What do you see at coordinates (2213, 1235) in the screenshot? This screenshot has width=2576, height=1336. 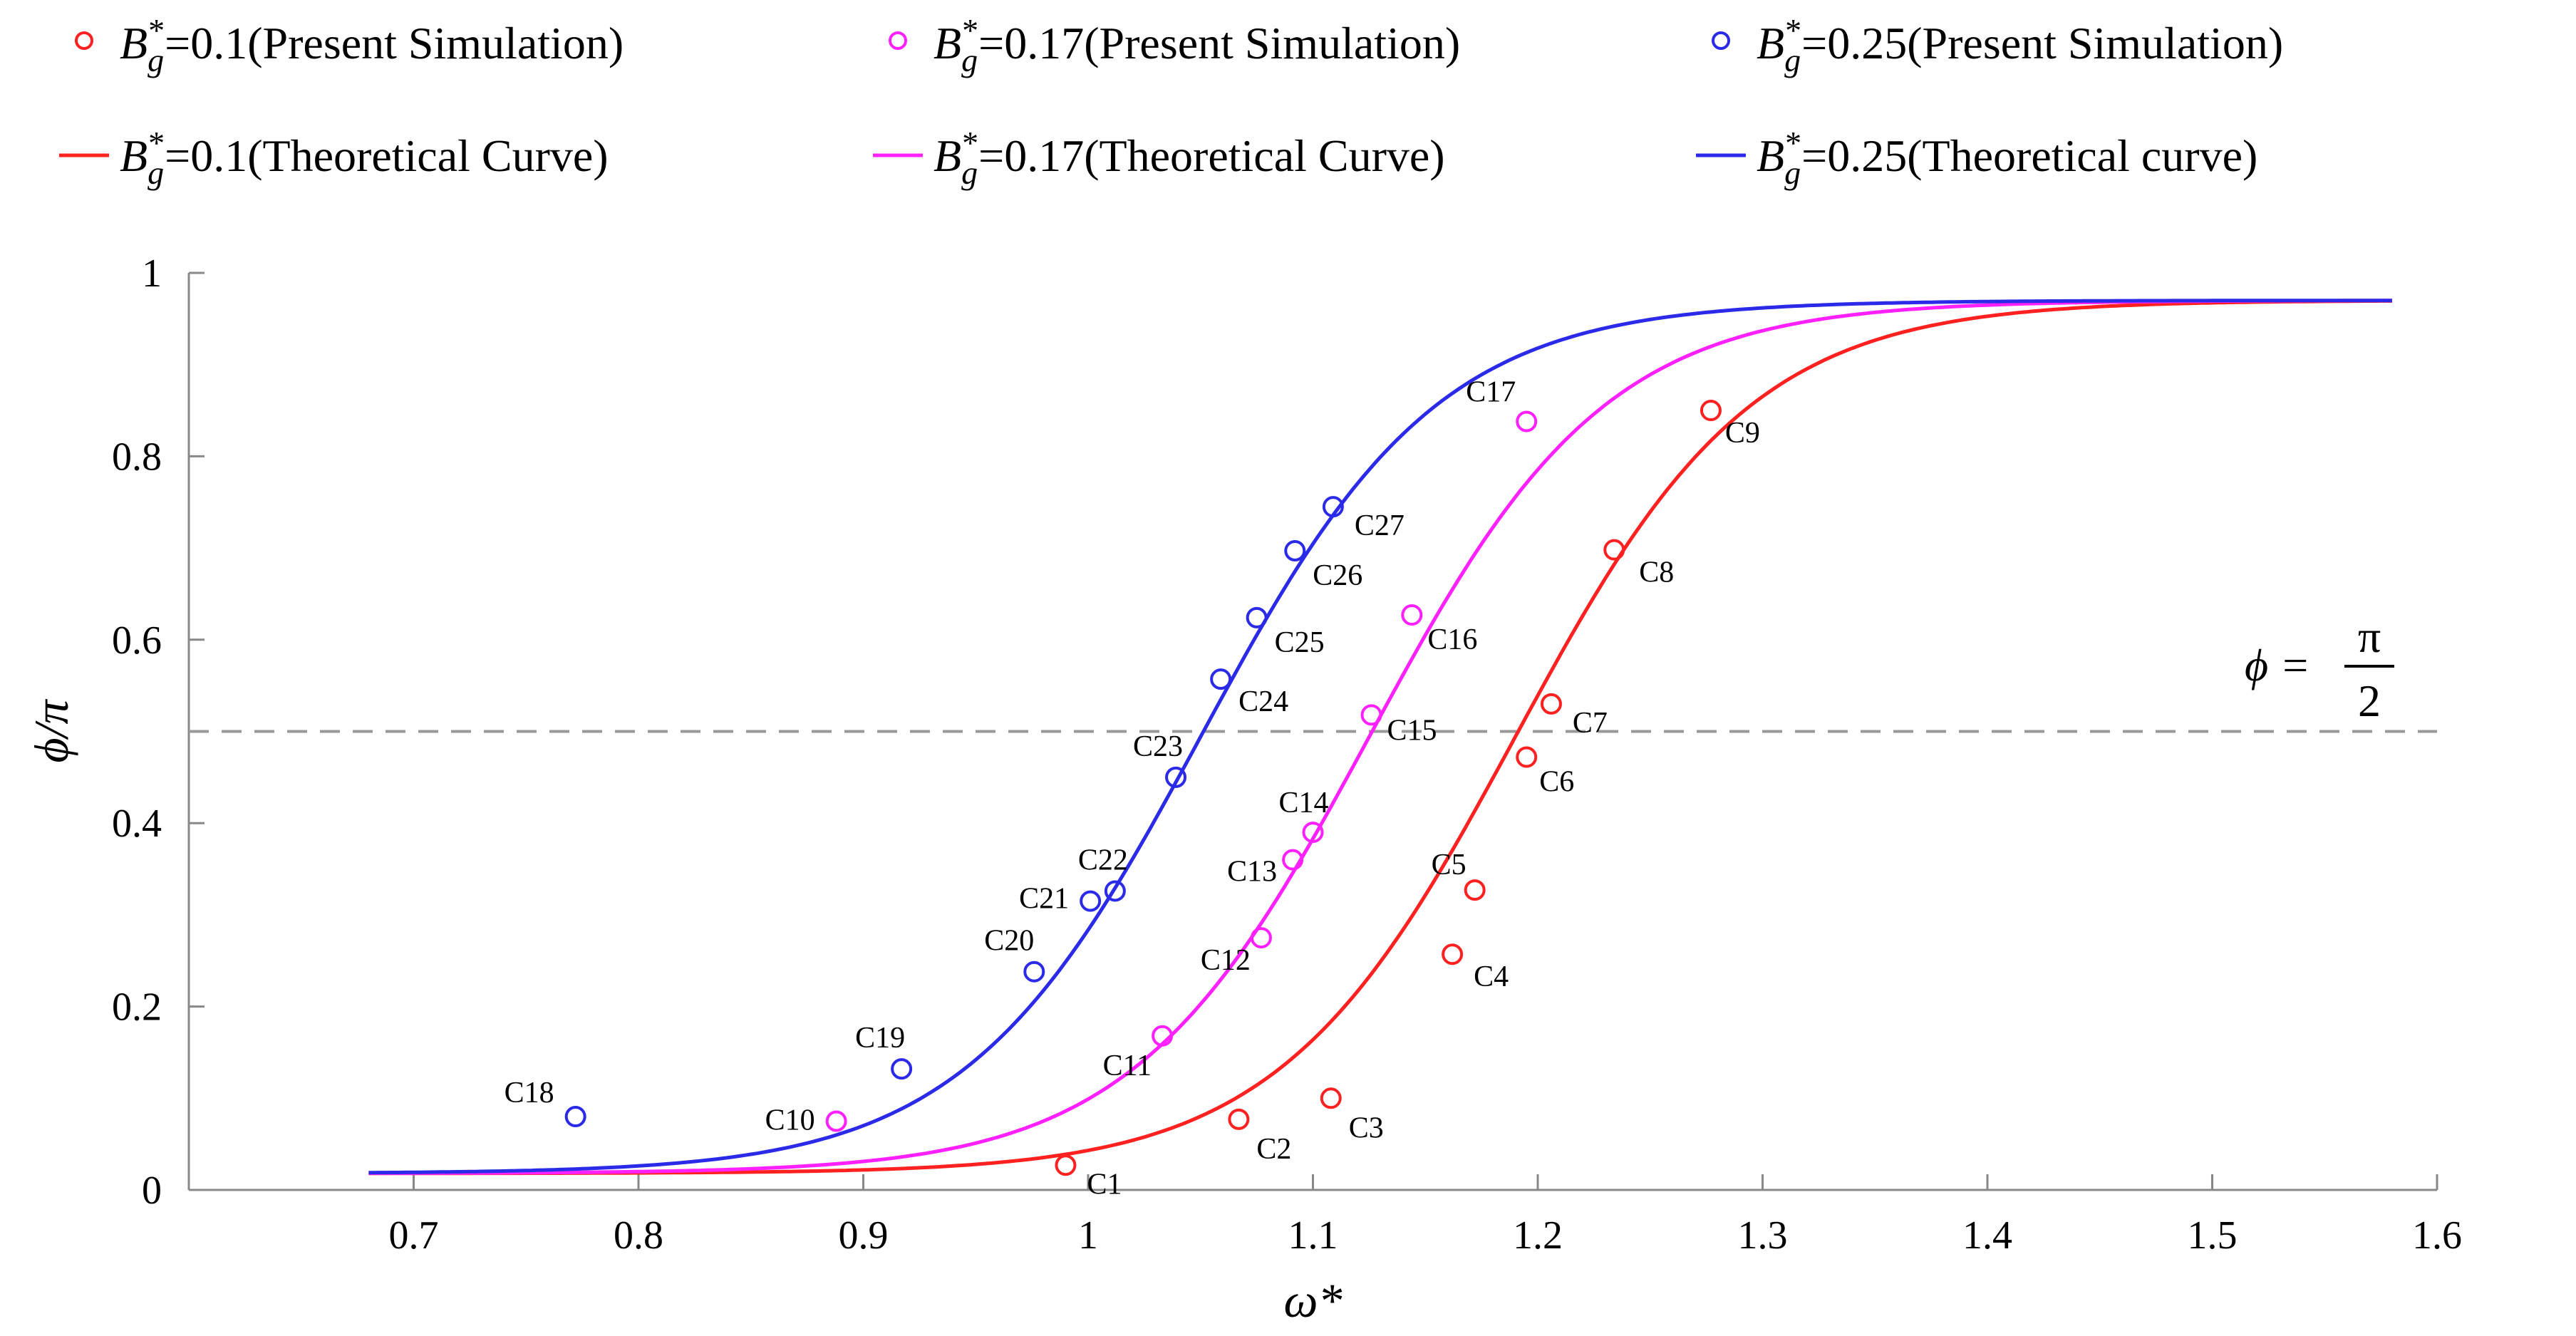 I see `x-tick-label: 1.5` at bounding box center [2213, 1235].